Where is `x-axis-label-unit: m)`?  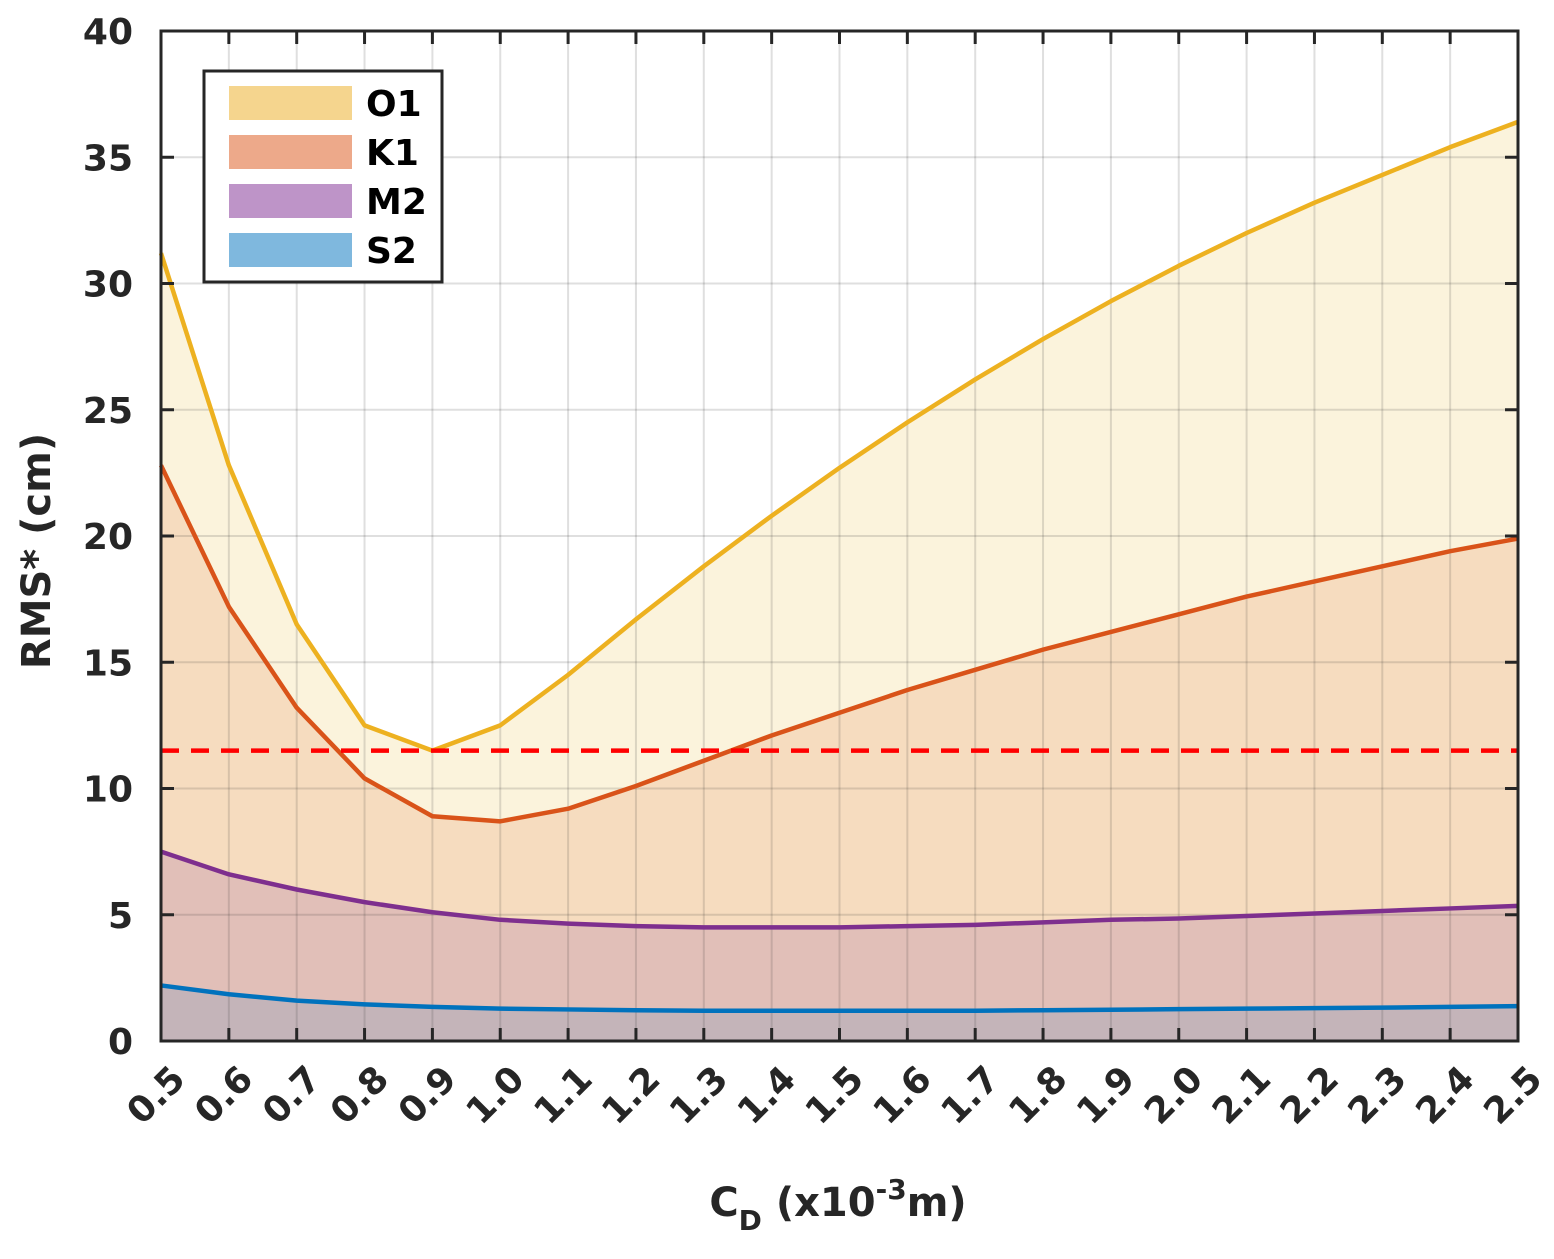 x-axis-label-unit: m) is located at coordinates (937, 1203).